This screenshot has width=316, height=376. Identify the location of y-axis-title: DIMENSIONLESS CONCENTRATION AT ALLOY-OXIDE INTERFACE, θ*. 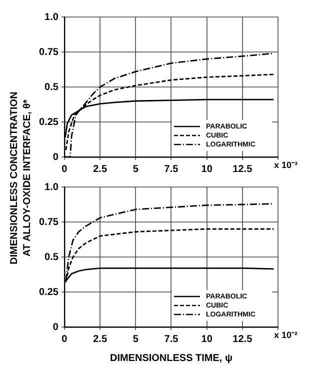
(21, 178).